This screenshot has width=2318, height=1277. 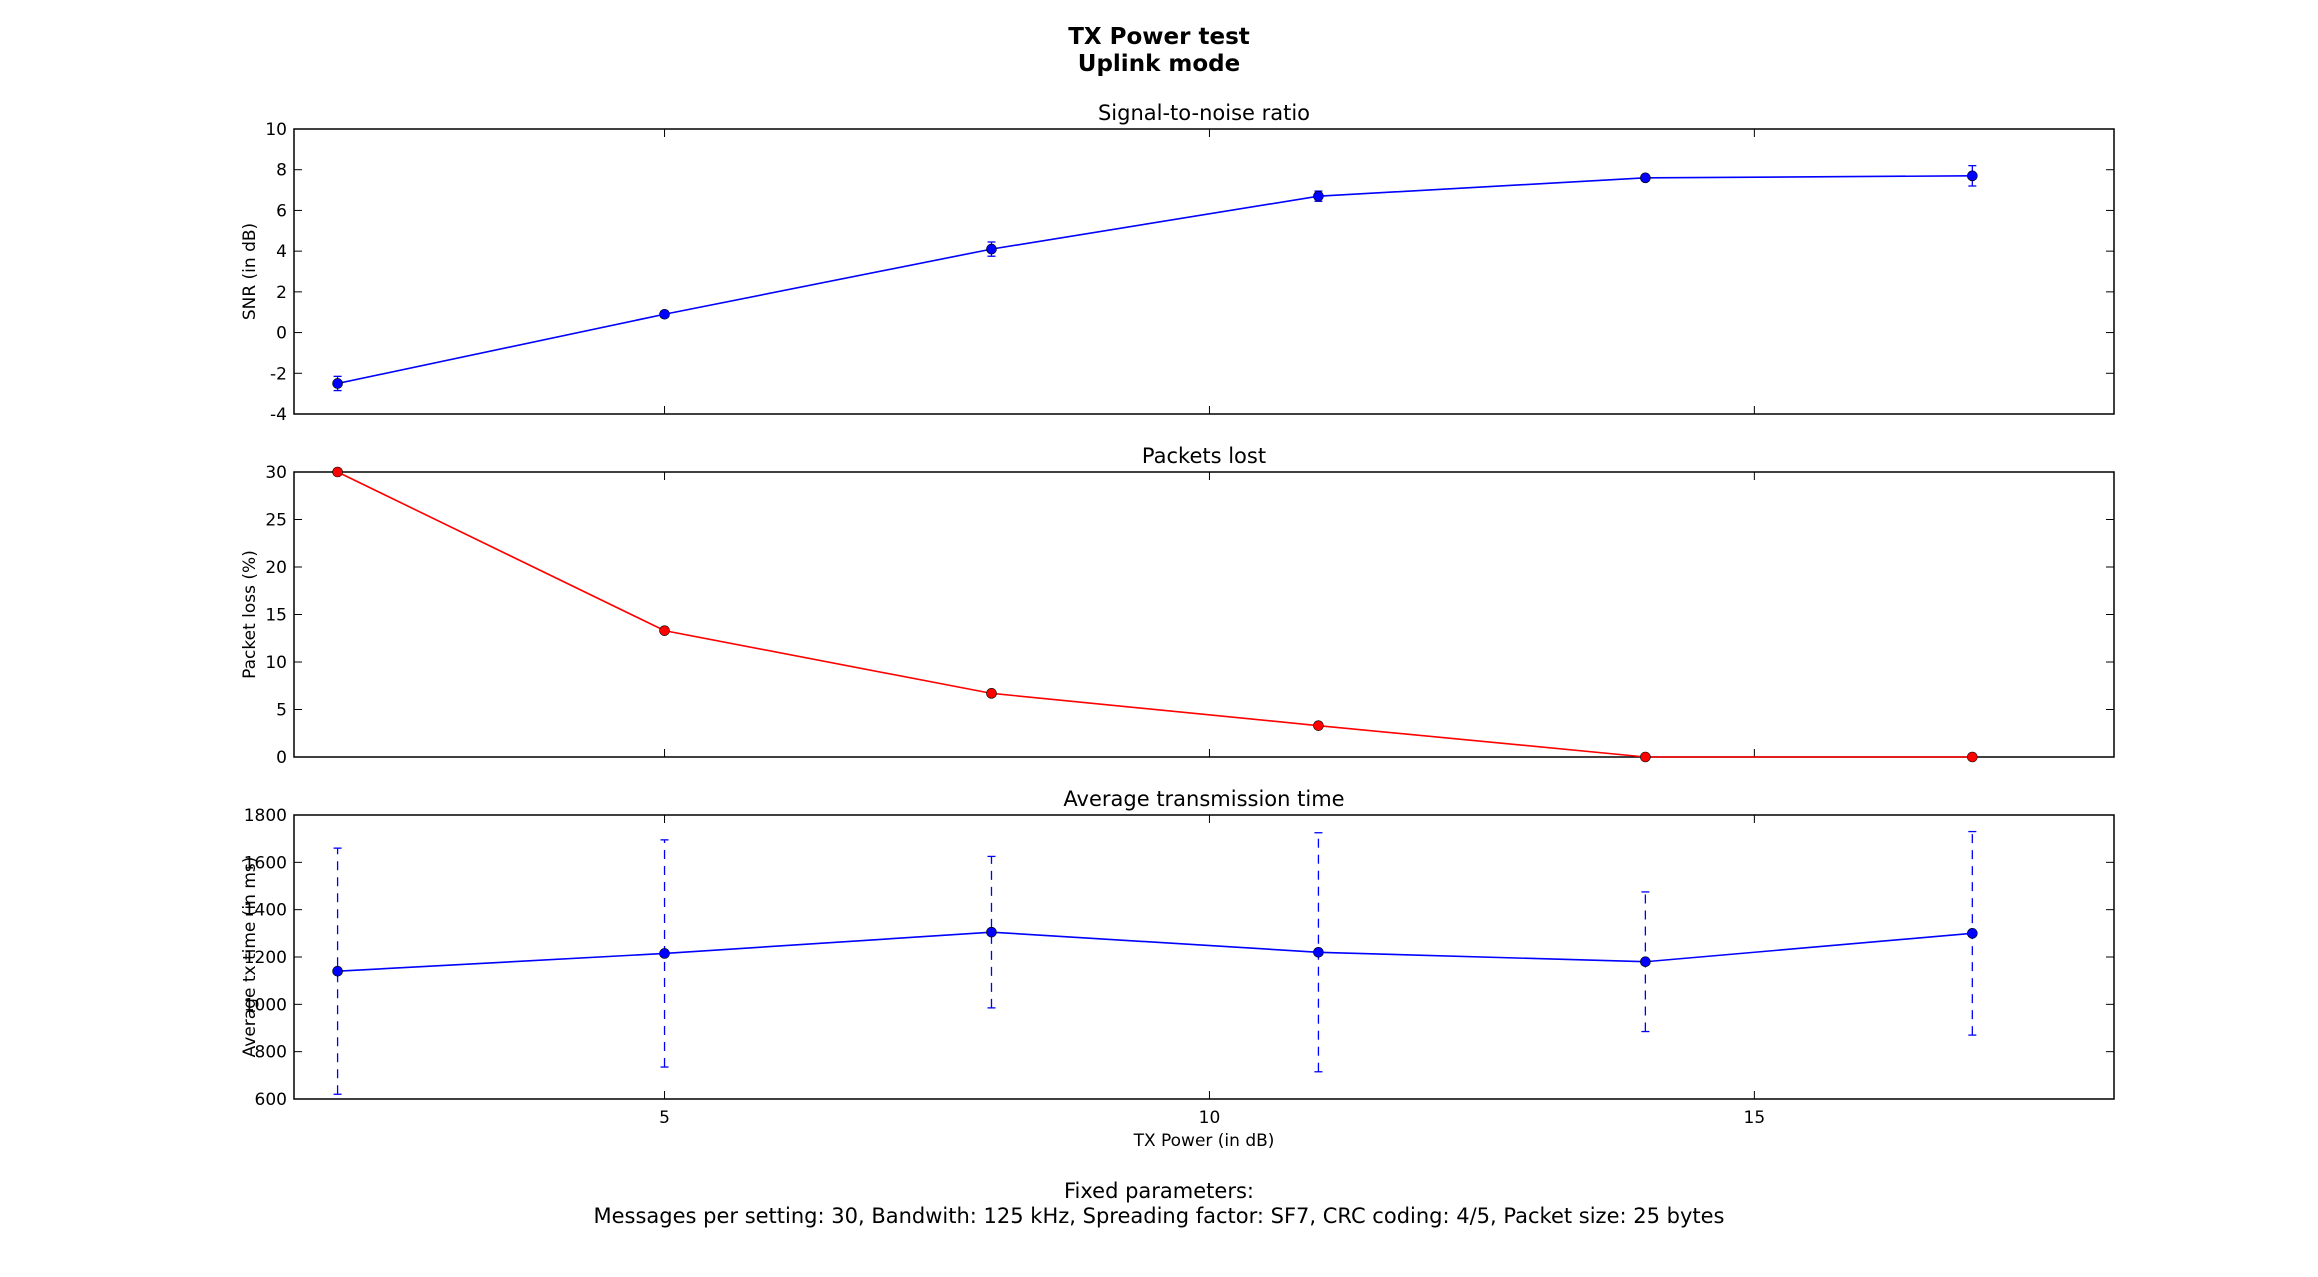 I want to click on y-tick-label: 5, so click(x=281, y=711).